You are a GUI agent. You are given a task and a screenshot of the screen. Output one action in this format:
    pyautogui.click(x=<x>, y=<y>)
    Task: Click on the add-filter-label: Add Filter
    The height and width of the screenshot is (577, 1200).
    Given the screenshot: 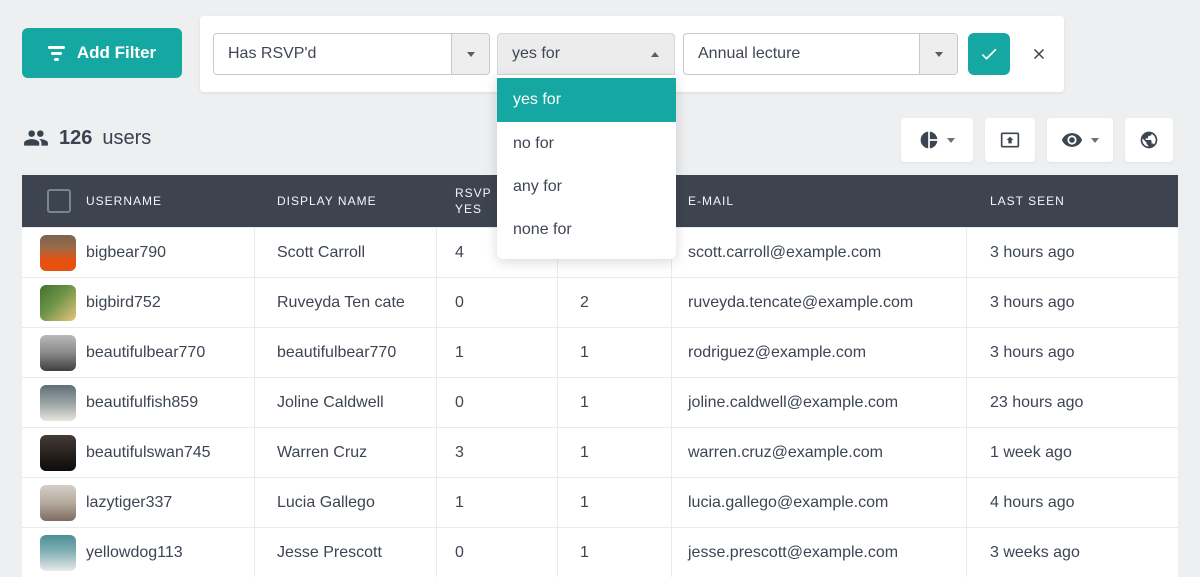 What is the action you would take?
    pyautogui.click(x=116, y=52)
    